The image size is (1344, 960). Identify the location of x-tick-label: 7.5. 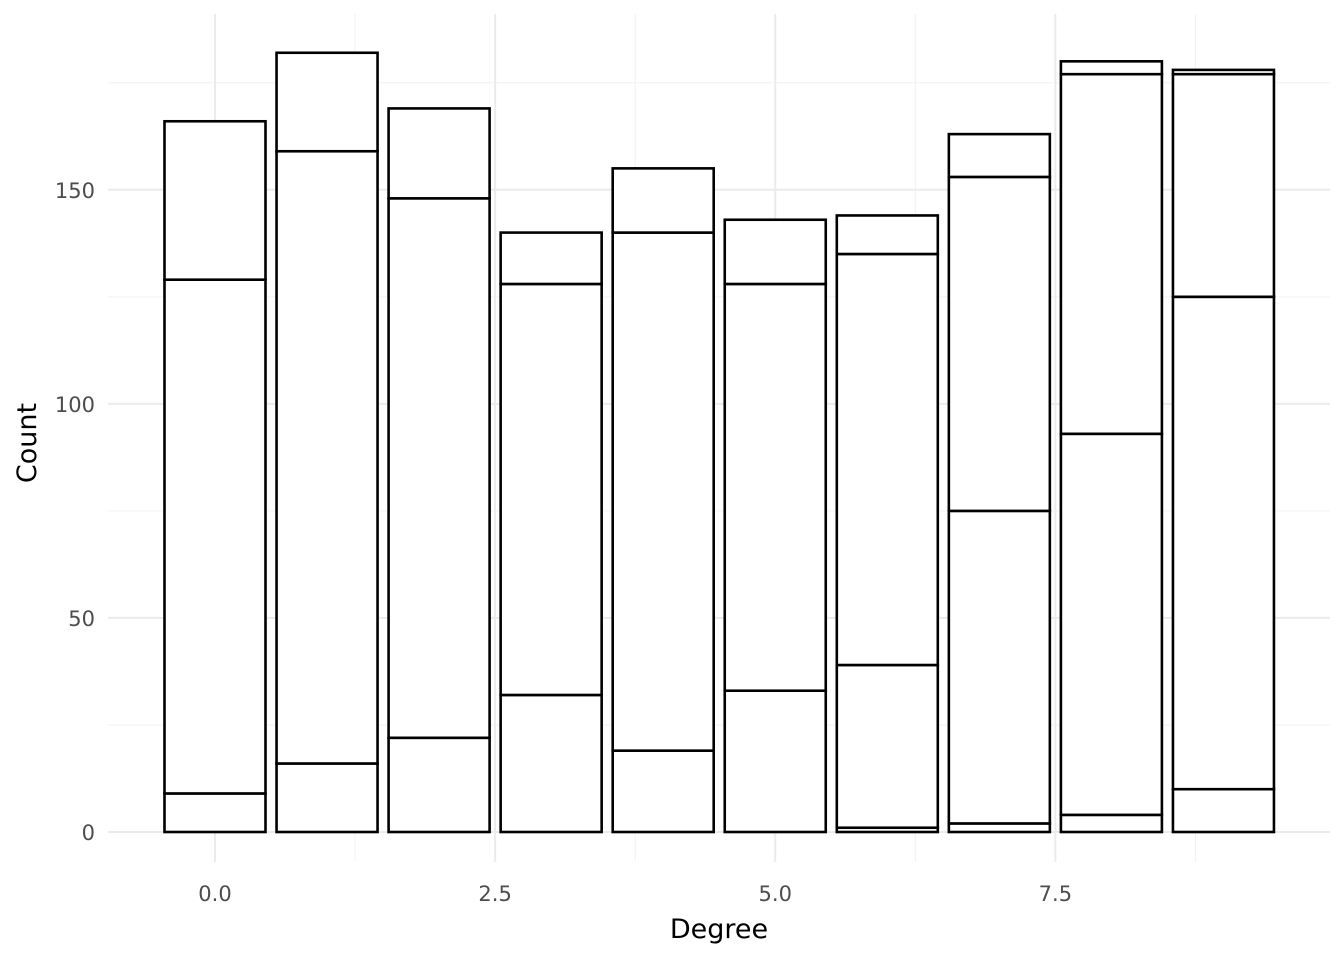
(1055, 894).